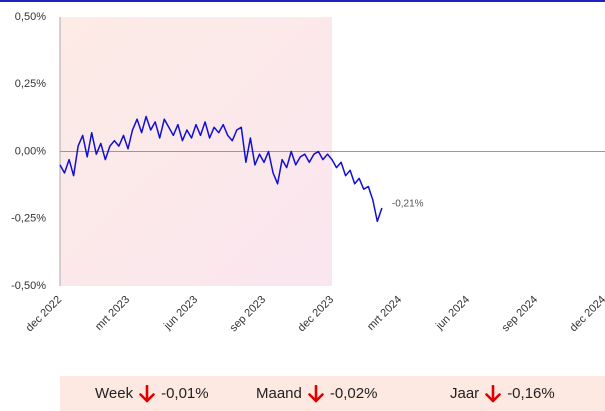  Describe the element at coordinates (44, 314) in the screenshot. I see `x-tick-label: dec 2022` at that location.